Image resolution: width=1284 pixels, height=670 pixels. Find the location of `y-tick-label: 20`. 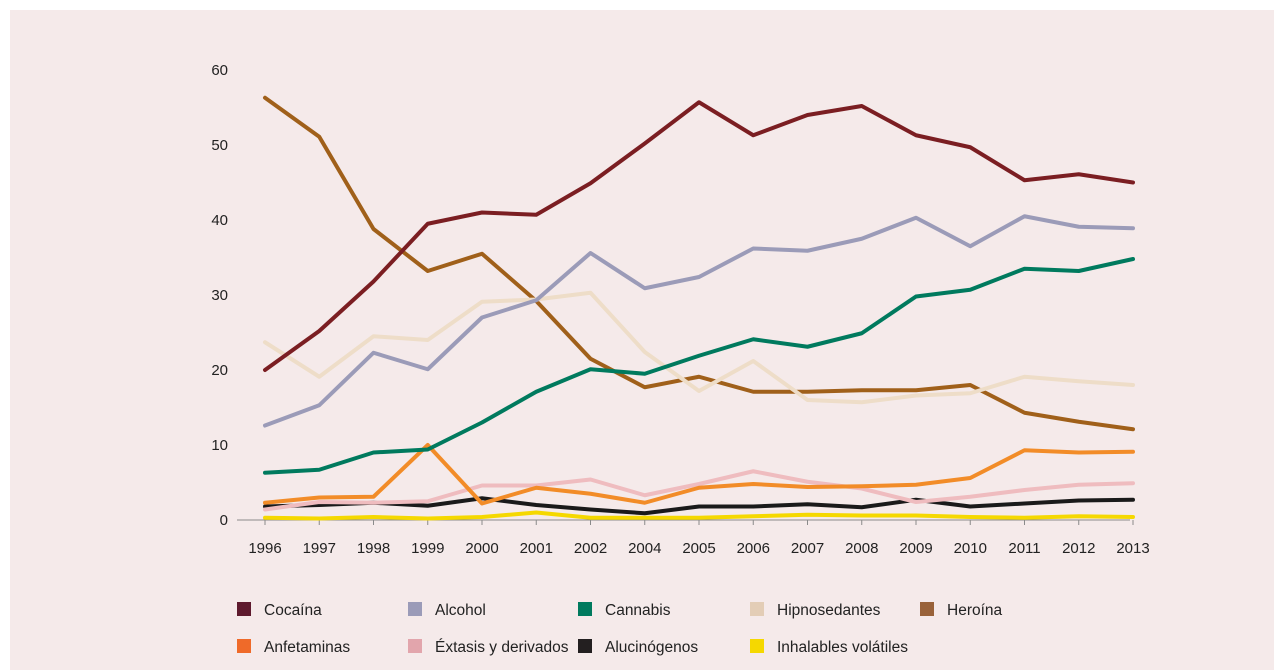

y-tick-label: 20 is located at coordinates (219, 370).